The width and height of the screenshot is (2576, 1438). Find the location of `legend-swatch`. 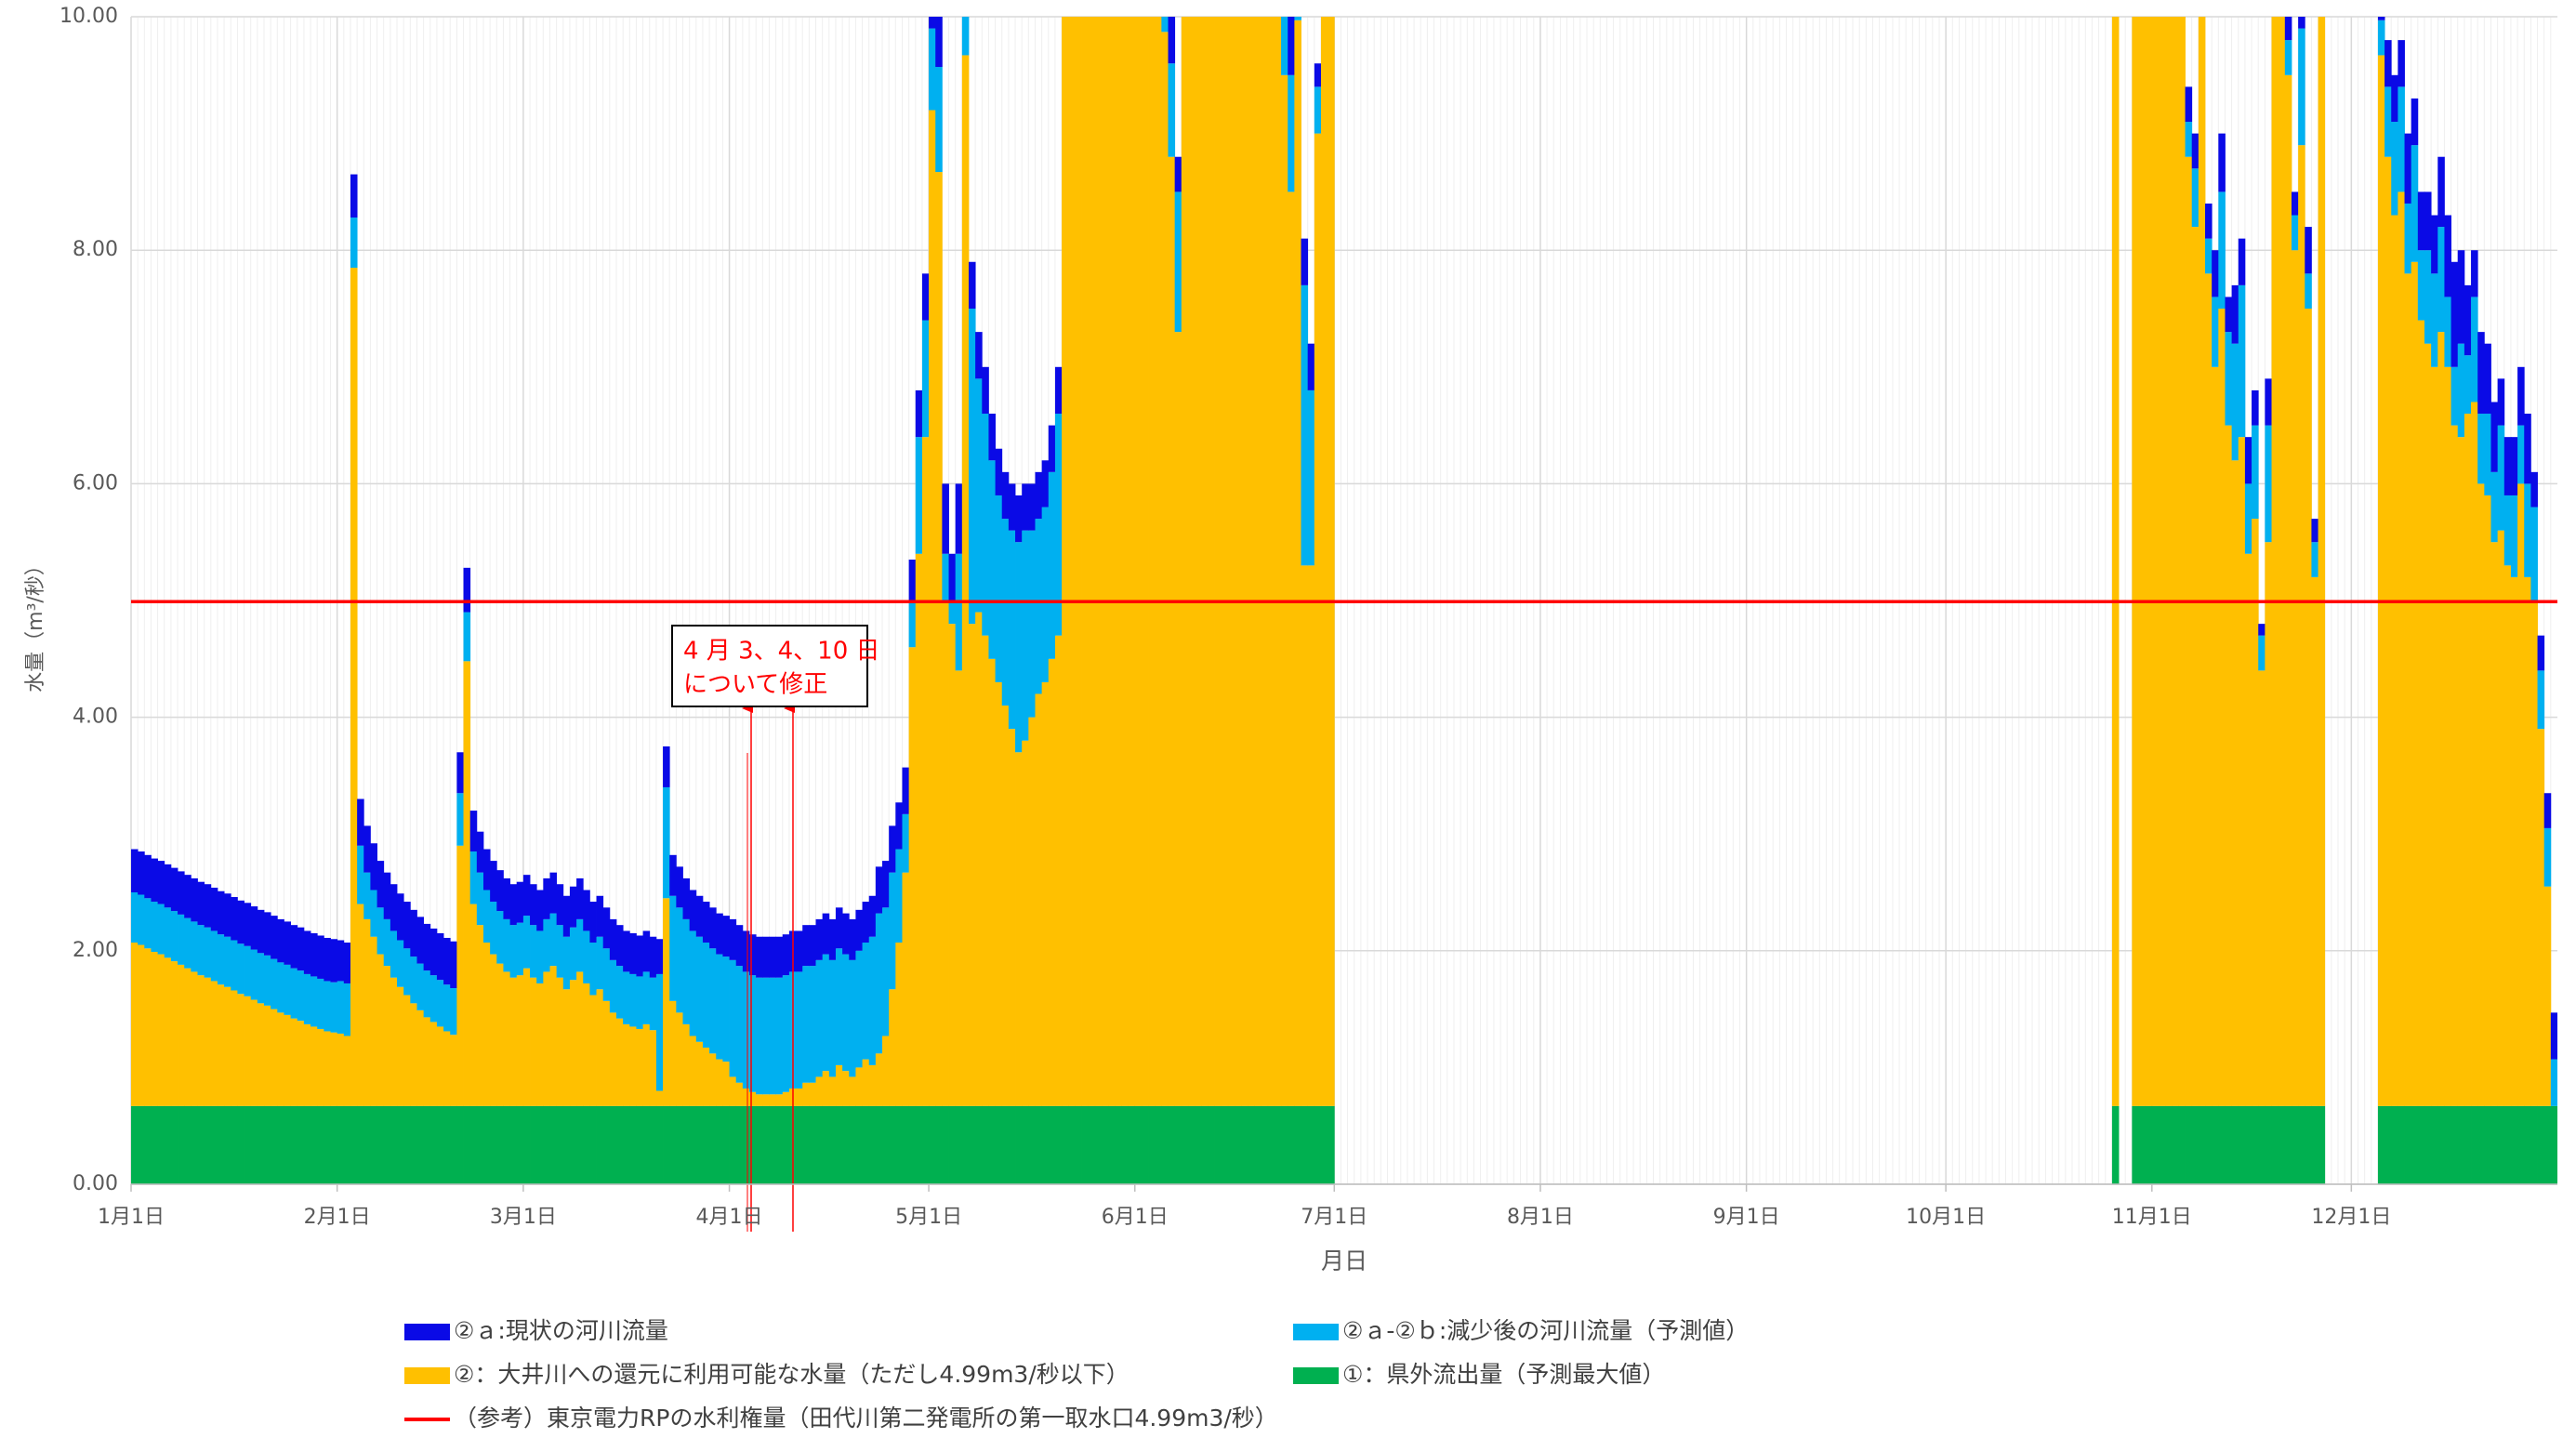

legend-swatch is located at coordinates (1316, 1375).